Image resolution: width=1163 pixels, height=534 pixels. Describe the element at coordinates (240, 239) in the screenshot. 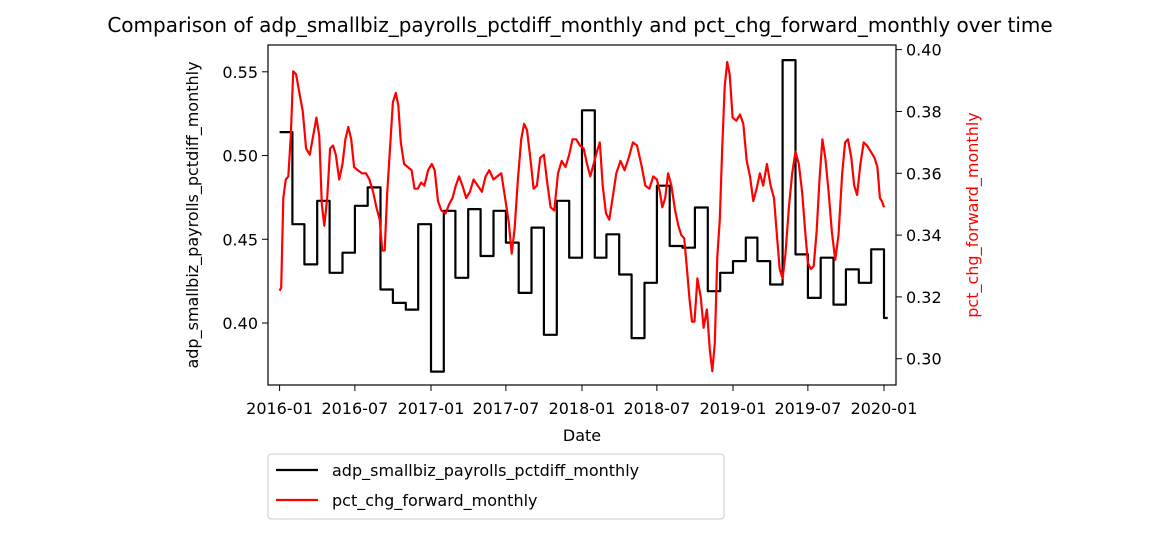

I see `y-left-tick-label: 0.45` at that location.